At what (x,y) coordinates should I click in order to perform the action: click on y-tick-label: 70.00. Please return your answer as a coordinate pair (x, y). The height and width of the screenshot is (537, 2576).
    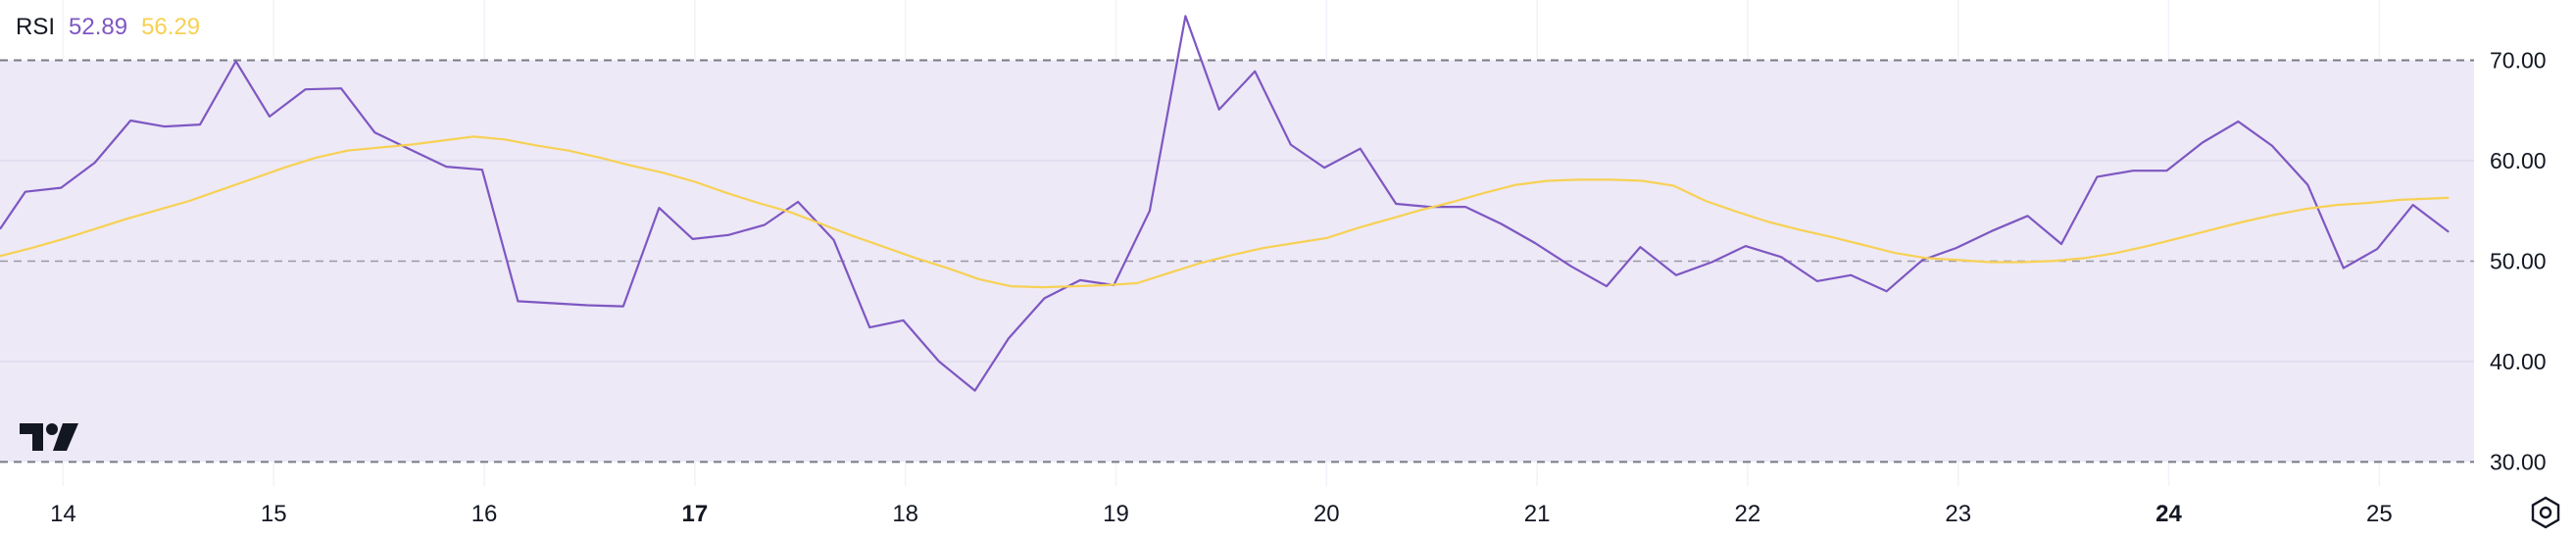
    Looking at the image, I should click on (2518, 60).